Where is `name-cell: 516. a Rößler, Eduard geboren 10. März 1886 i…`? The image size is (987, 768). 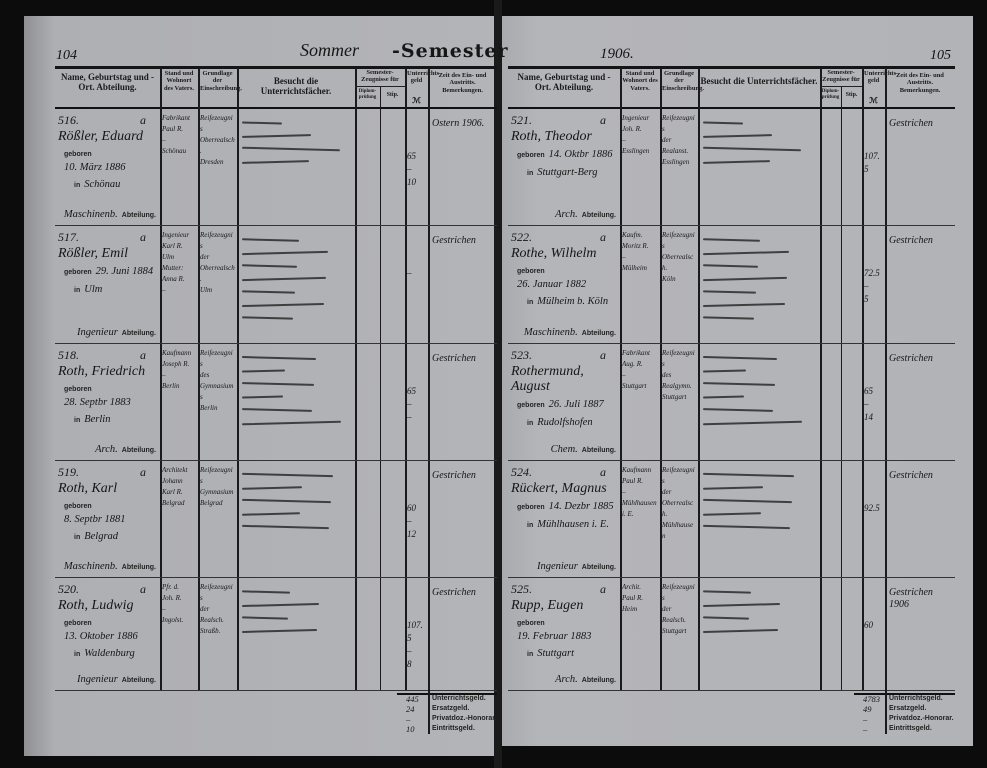
name-cell: 516. a Rößler, Eduard geboren 10. März 1886 i… is located at coordinates (107, 167).